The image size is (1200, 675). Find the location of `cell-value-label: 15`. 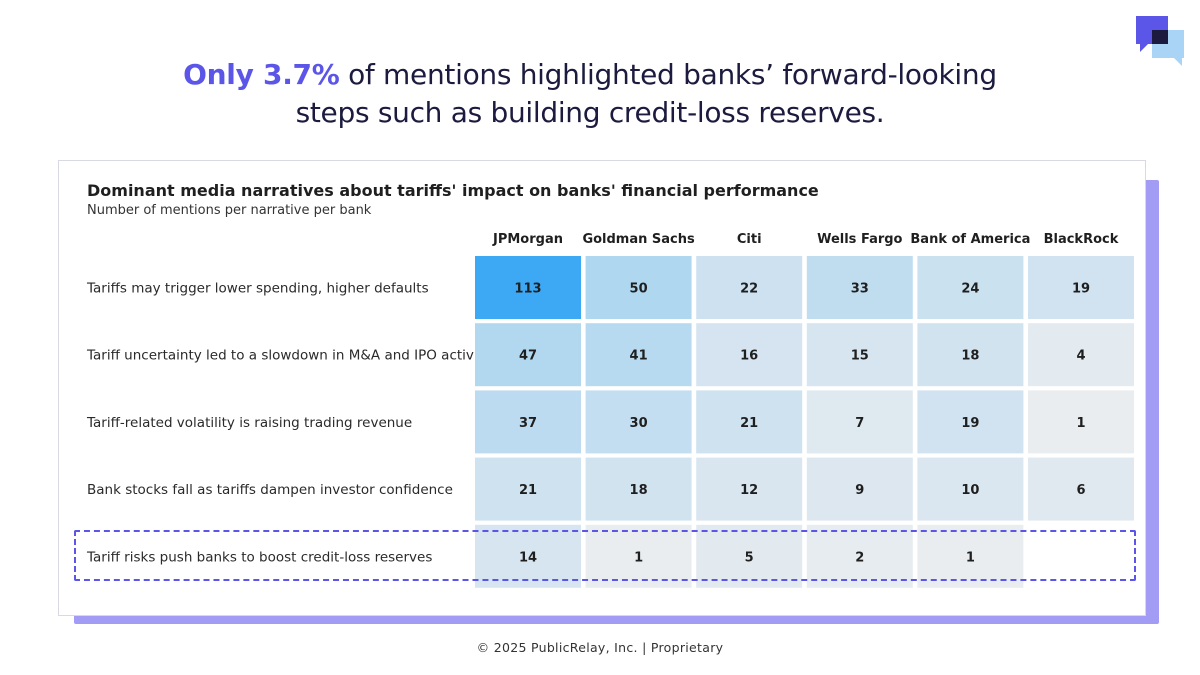

cell-value-label: 15 is located at coordinates (860, 356).